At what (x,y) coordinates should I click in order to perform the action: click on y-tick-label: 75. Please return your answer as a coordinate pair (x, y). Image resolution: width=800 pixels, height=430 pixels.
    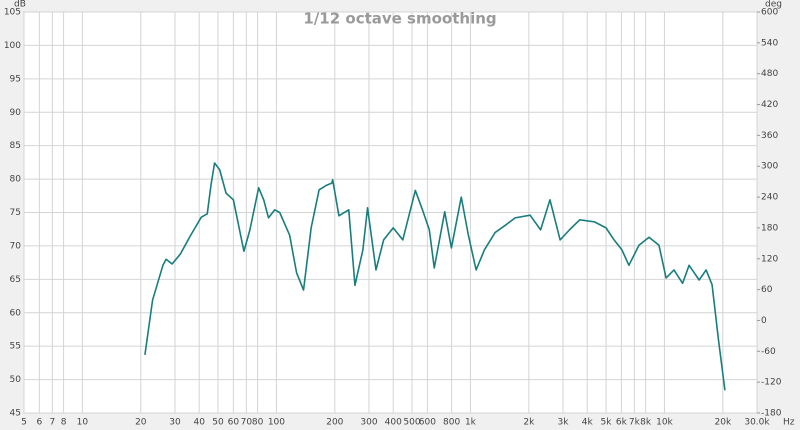
    Looking at the image, I should click on (15, 213).